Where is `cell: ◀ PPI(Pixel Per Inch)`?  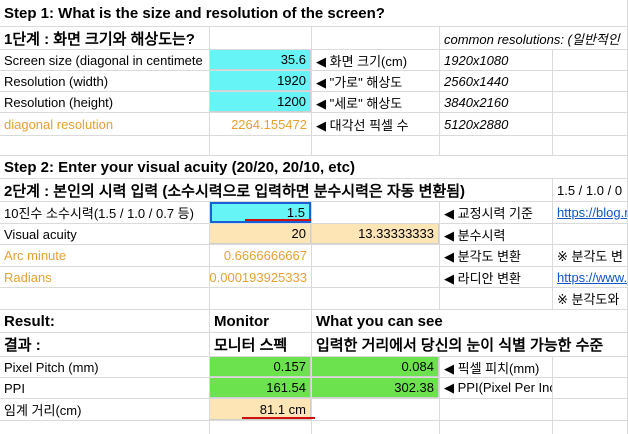
cell: ◀ PPI(Pixel Per Inch) is located at coordinates (496, 388).